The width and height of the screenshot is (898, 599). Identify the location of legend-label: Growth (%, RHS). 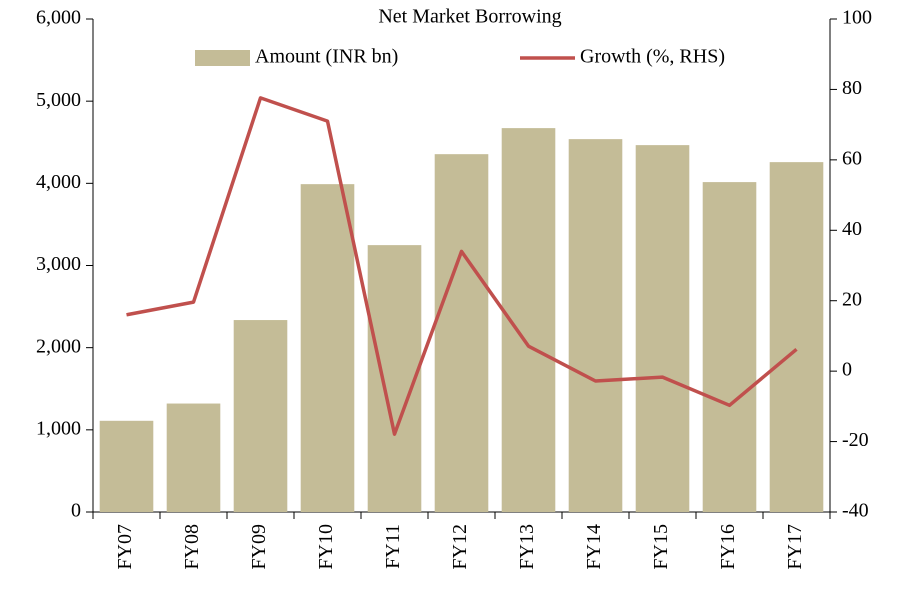
(652, 57).